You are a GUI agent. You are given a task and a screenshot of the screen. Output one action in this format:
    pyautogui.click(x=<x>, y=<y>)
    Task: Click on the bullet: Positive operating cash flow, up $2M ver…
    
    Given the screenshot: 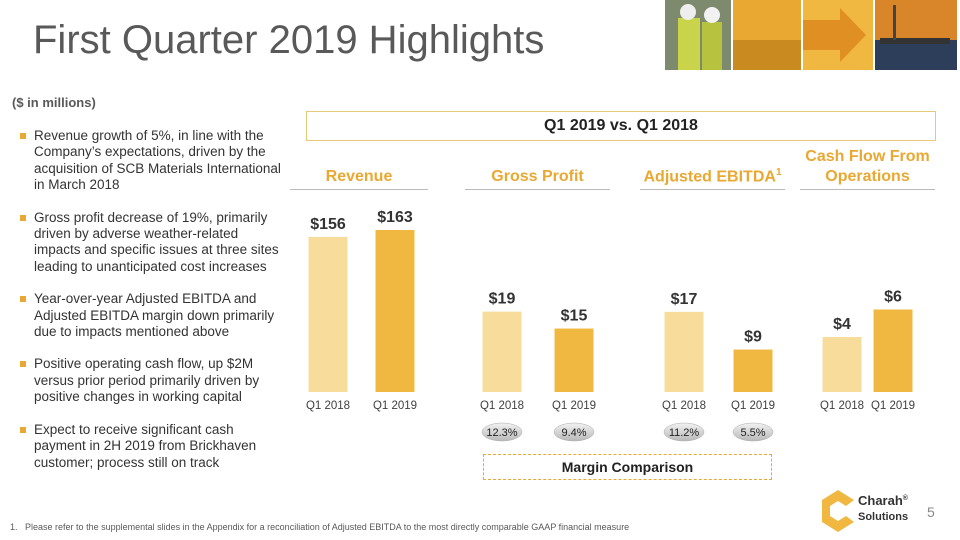 What is the action you would take?
    pyautogui.click(x=154, y=380)
    